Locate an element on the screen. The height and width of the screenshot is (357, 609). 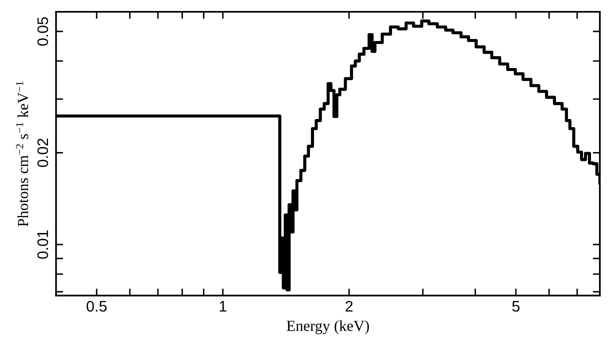
x-tick-label: 5 is located at coordinates (516, 306).